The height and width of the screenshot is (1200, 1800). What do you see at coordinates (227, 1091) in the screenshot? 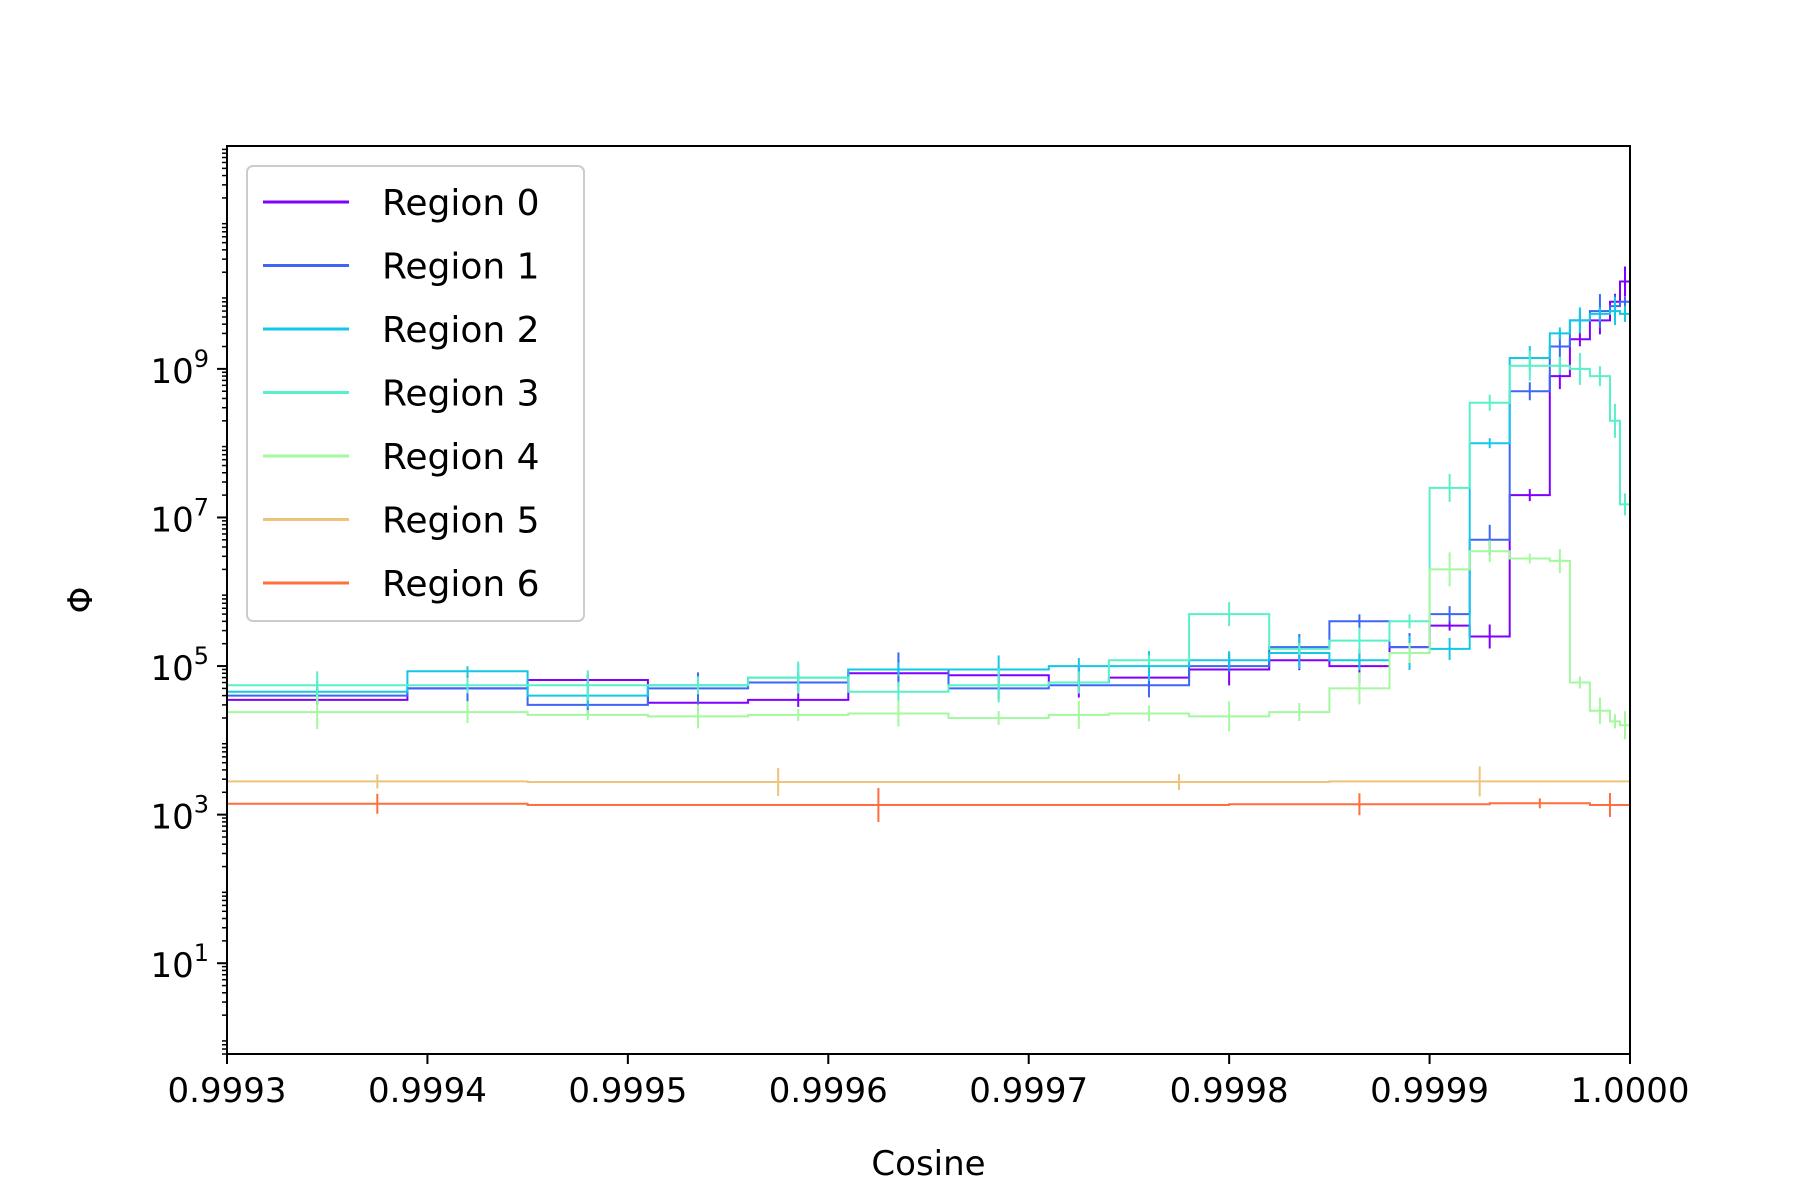
I see `x-tick-label: 0.9993` at bounding box center [227, 1091].